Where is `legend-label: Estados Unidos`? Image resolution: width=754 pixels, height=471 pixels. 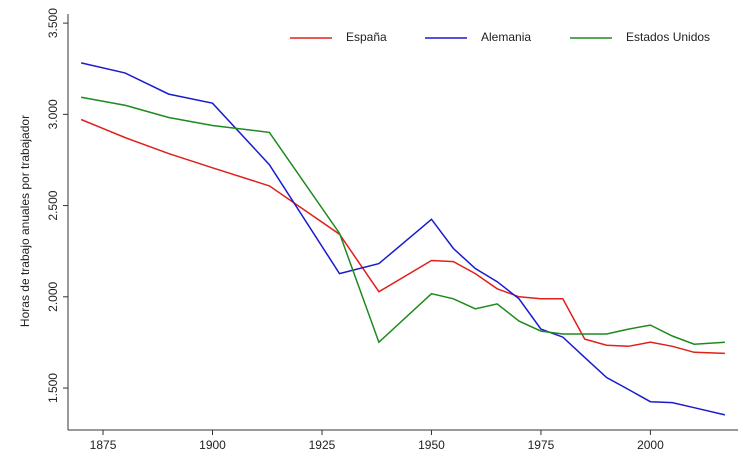
legend-label: Estados Unidos is located at coordinates (668, 37).